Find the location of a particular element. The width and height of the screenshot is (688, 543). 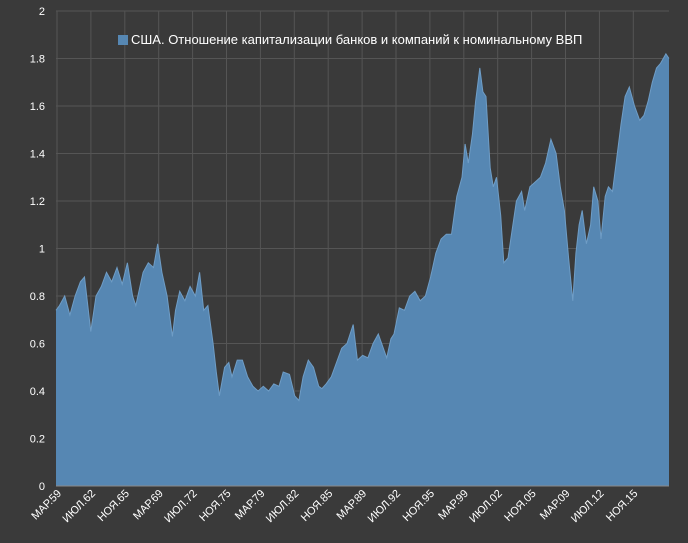

y-tick-label: 1.4 is located at coordinates (37, 155).